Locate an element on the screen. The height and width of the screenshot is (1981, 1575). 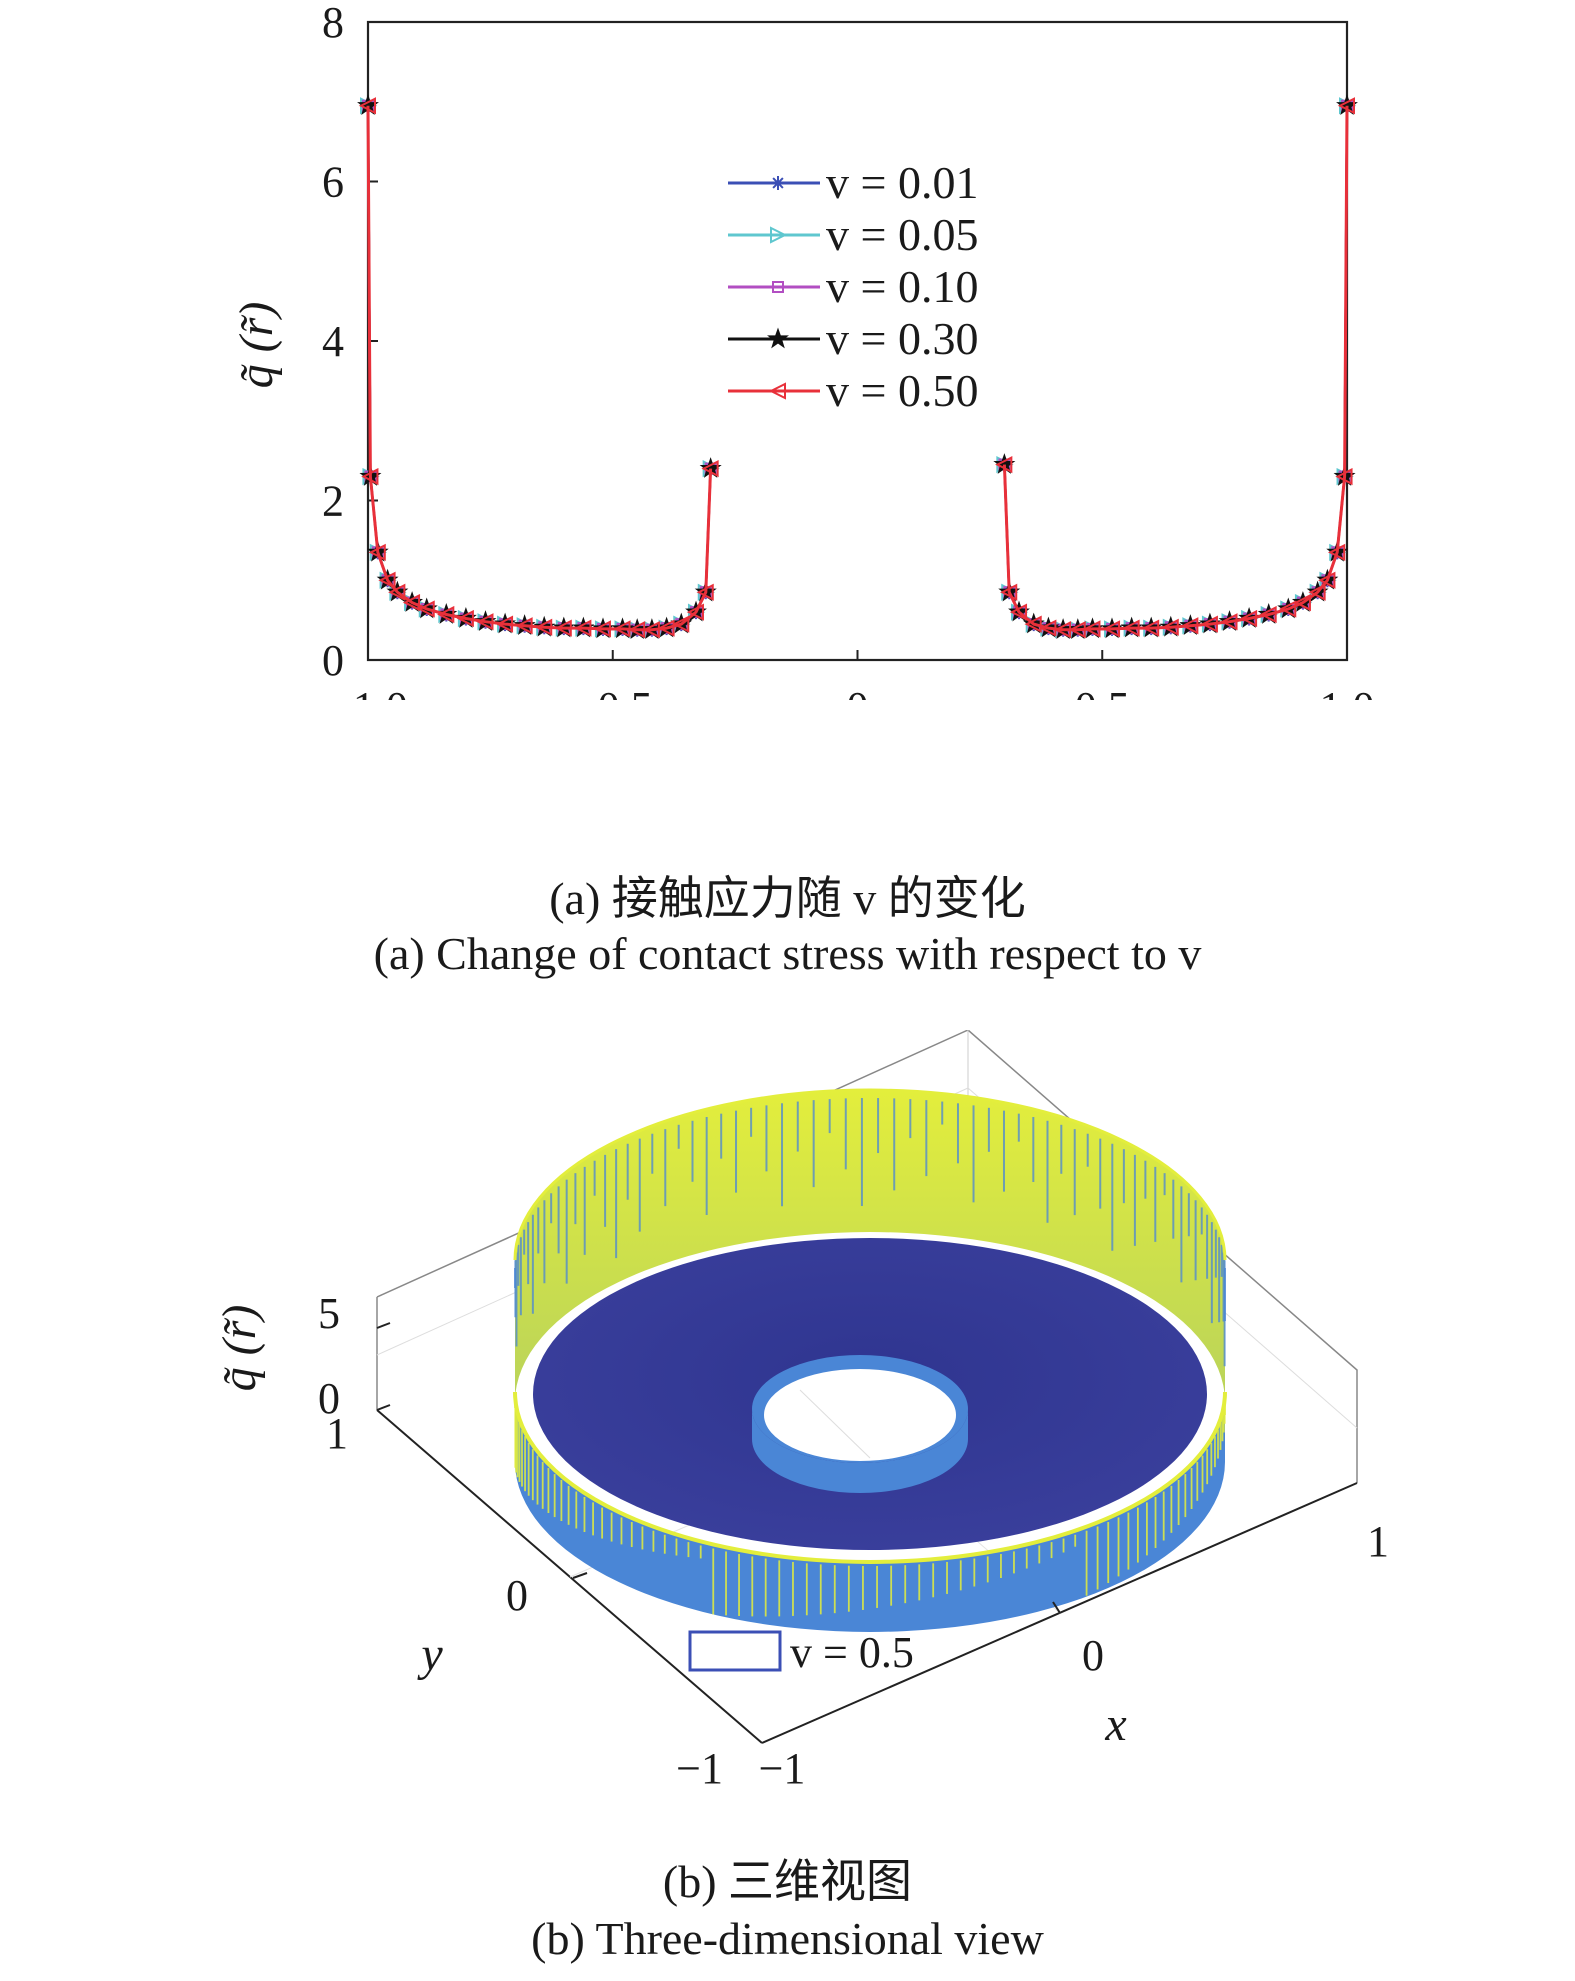
x-tick-label: −0.5 is located at coordinates (613, 691).